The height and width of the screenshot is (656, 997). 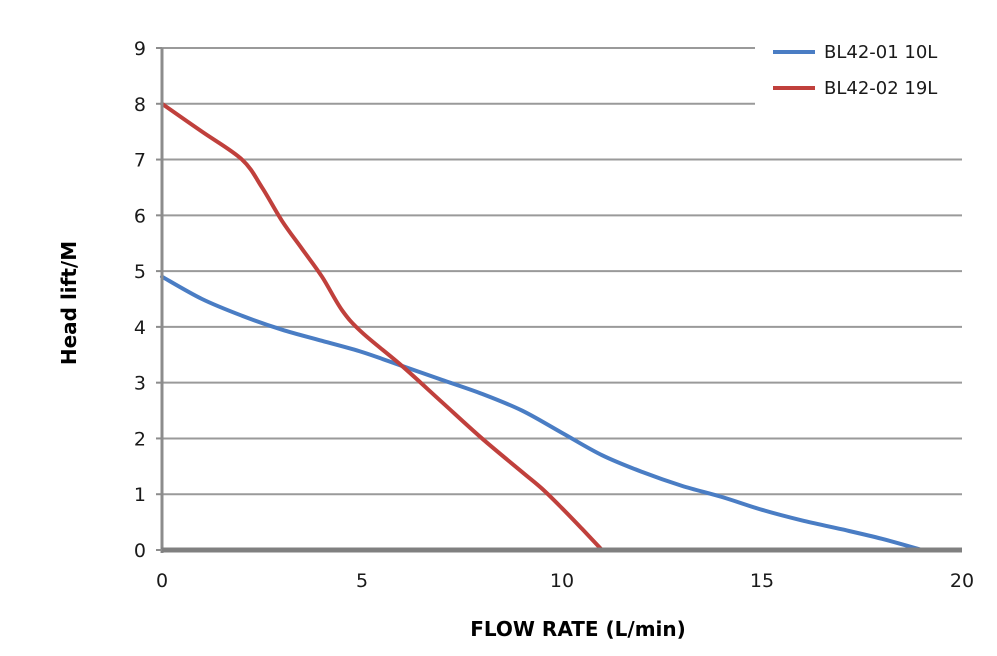 What do you see at coordinates (562, 581) in the screenshot?
I see `x-tick-label: 10` at bounding box center [562, 581].